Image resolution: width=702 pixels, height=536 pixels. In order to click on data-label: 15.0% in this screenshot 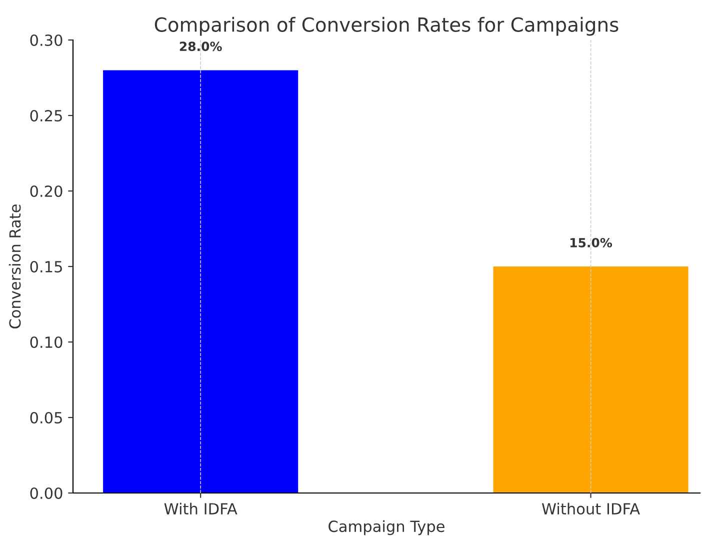, I will do `click(591, 243)`.